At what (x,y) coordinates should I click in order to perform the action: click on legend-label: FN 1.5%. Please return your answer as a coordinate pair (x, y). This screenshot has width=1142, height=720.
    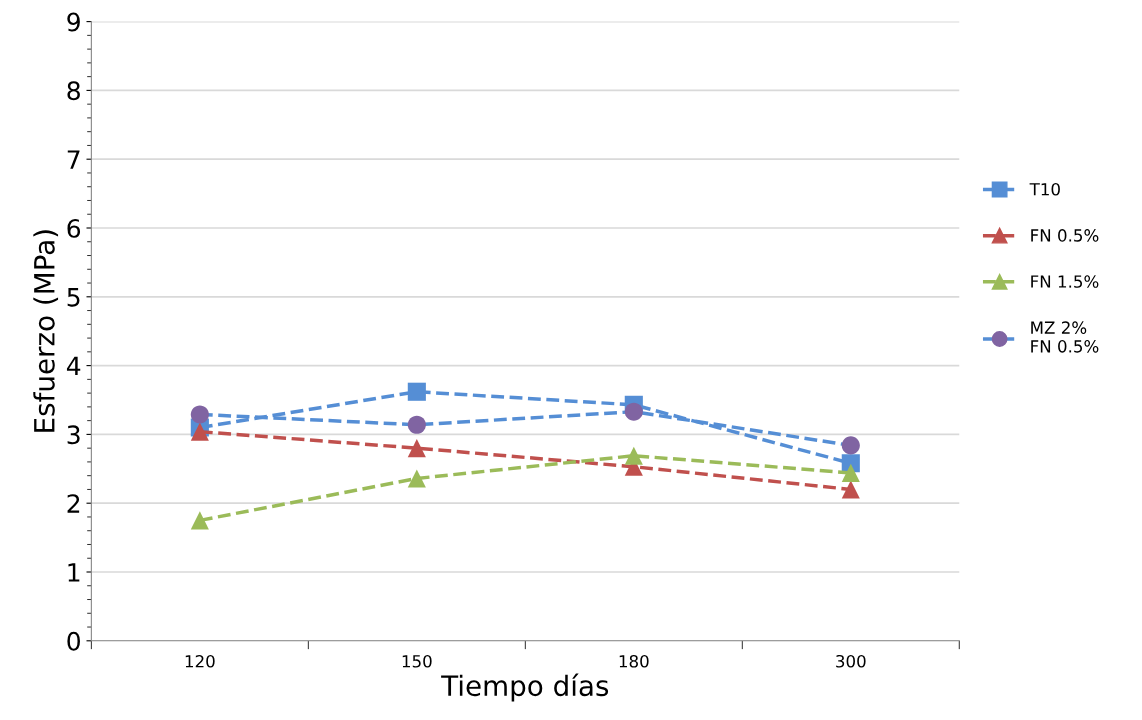
    Looking at the image, I should click on (1065, 281).